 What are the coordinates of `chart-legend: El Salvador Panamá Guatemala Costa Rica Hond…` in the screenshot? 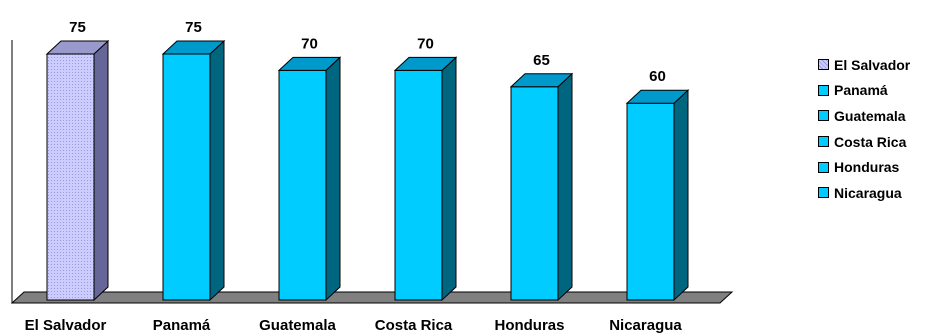 It's located at (864, 129).